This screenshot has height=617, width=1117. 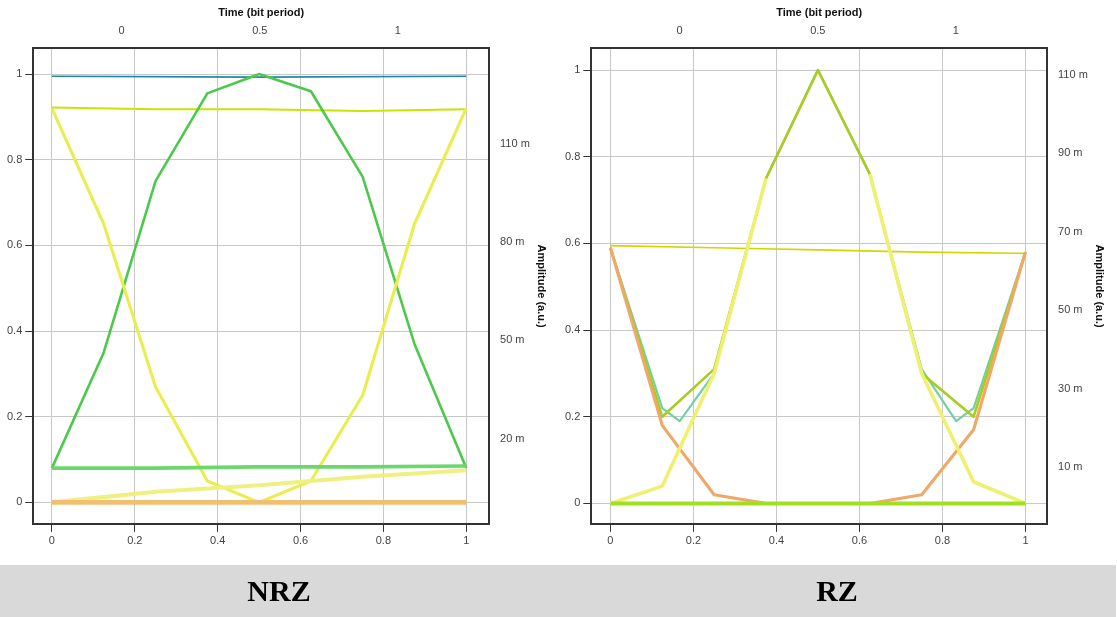 What do you see at coordinates (512, 240) in the screenshot?
I see `y2-tick-label: 80 m` at bounding box center [512, 240].